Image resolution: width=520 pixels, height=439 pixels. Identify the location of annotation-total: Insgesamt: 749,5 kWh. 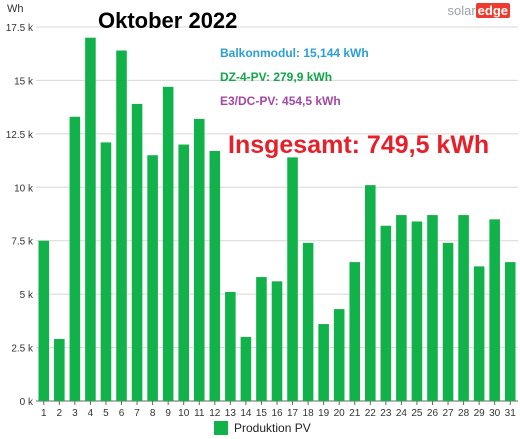
(359, 145).